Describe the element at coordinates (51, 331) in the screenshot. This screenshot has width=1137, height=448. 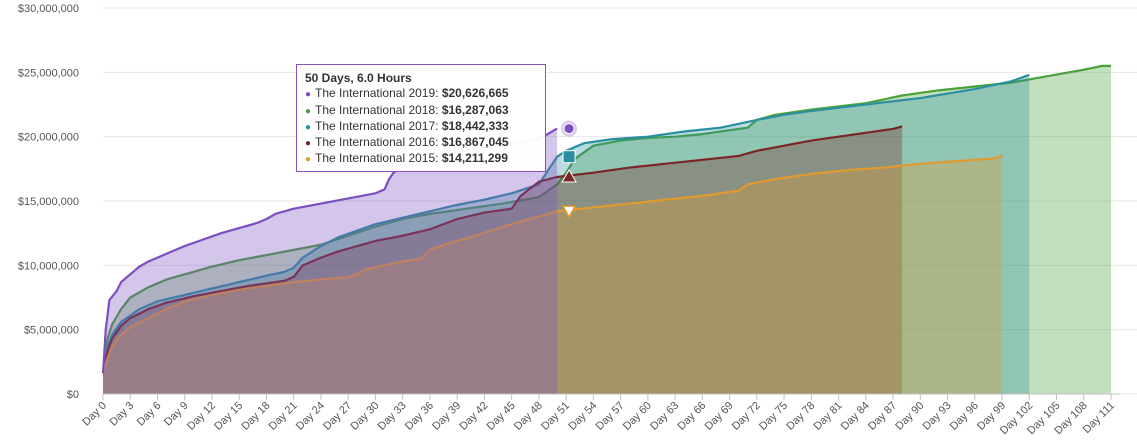
I see `y-tick-label: $5,000,000` at that location.